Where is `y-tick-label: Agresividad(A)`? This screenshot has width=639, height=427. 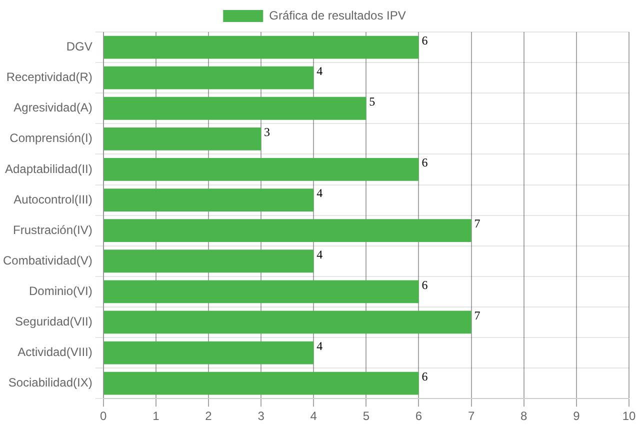 y-tick-label: Agresividad(A) is located at coordinates (53, 107).